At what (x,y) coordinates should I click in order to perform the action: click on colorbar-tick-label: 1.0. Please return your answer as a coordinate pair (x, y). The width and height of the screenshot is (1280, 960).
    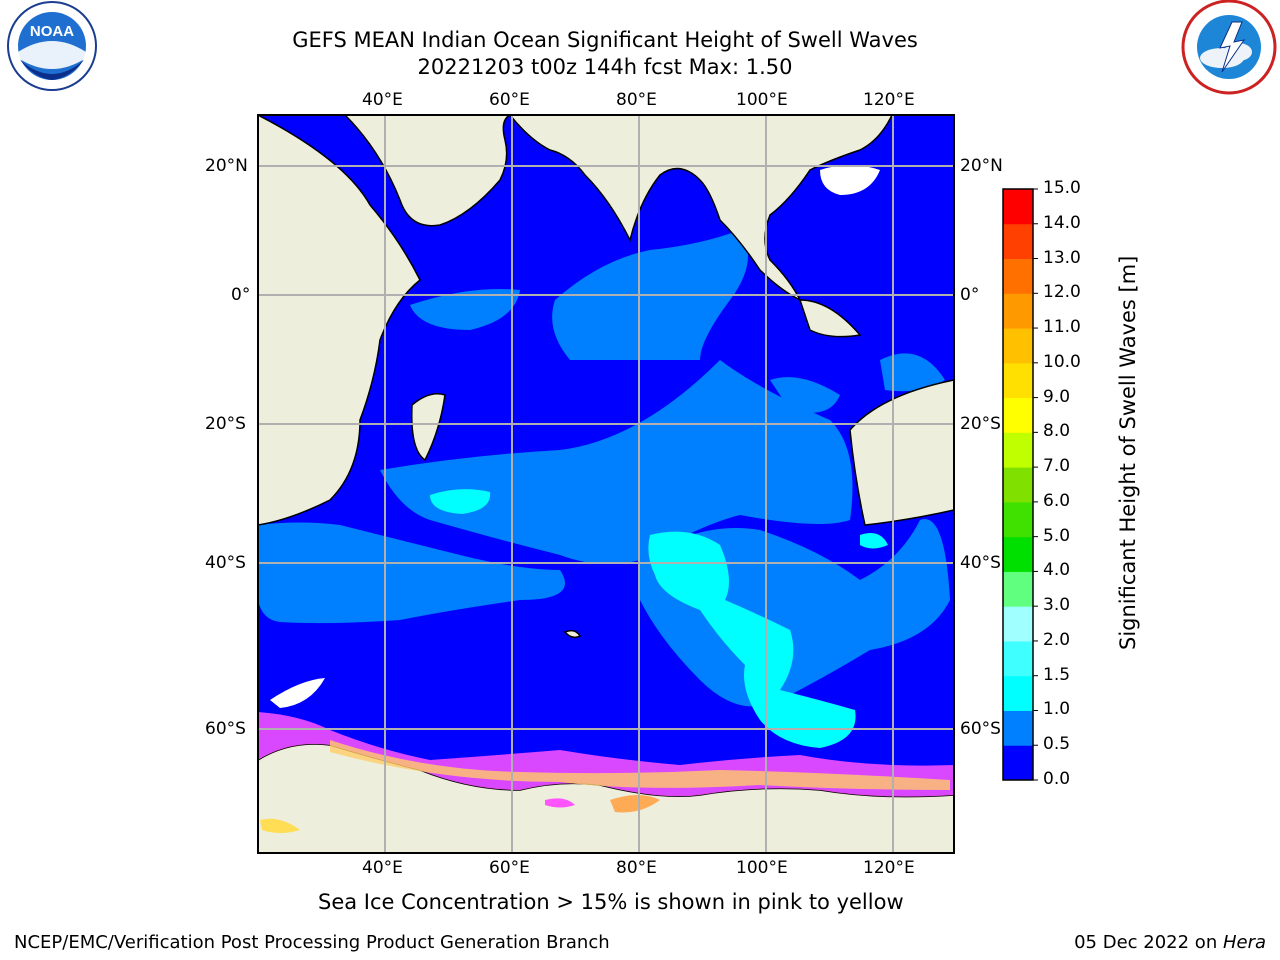
    Looking at the image, I should click on (1057, 709).